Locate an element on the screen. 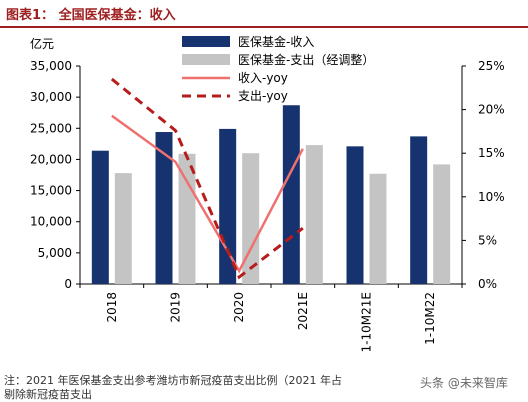  y-left-tick-label: 20,000 is located at coordinates (51, 159).